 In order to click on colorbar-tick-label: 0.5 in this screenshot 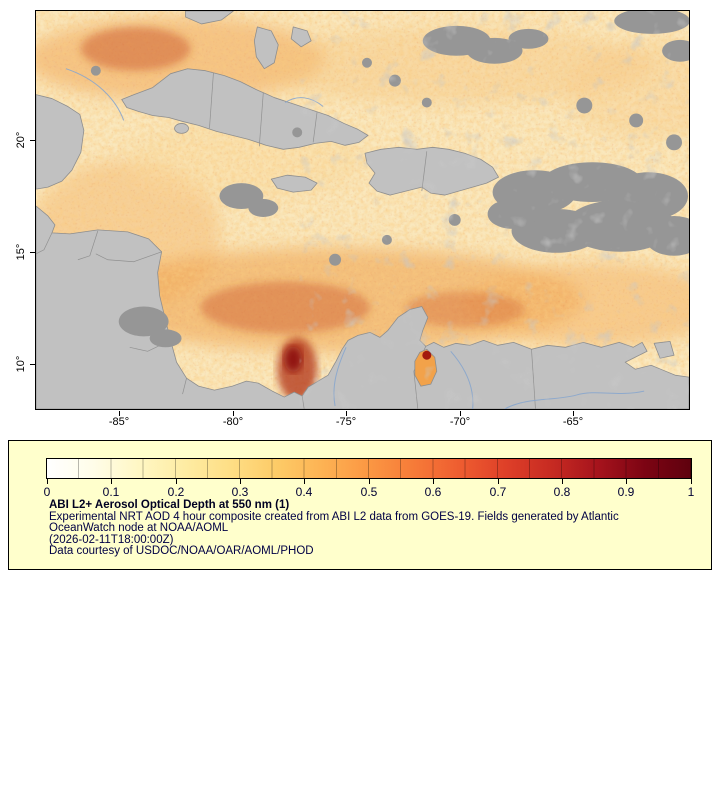, I will do `click(369, 492)`.